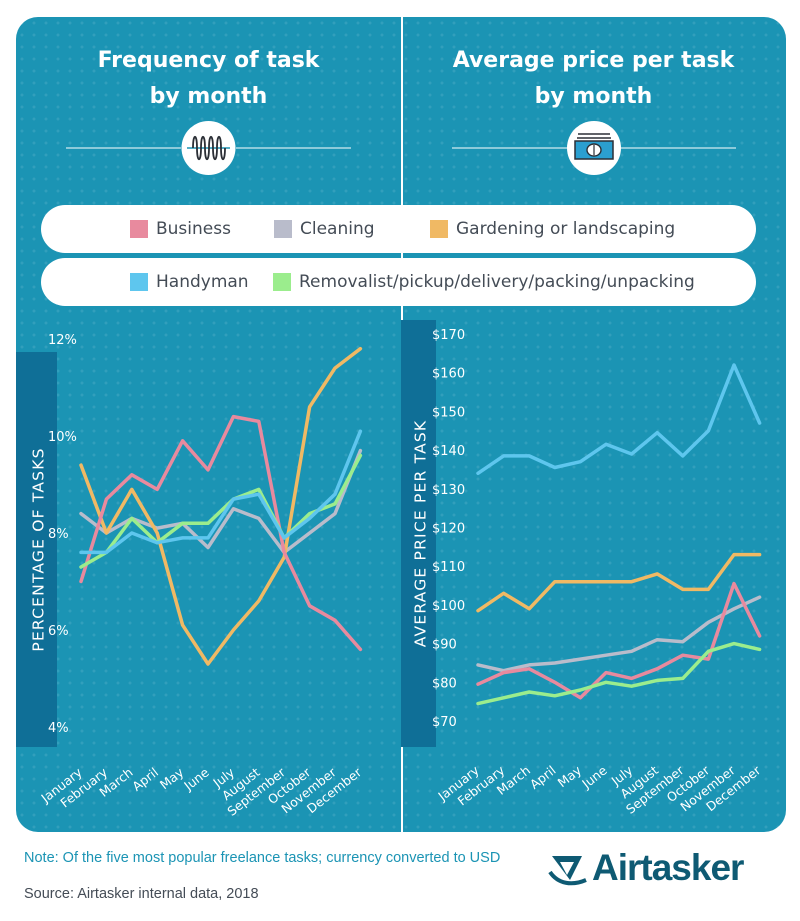 This screenshot has width=800, height=921. What do you see at coordinates (543, 777) in the screenshot?
I see `price-xtick-label: April` at bounding box center [543, 777].